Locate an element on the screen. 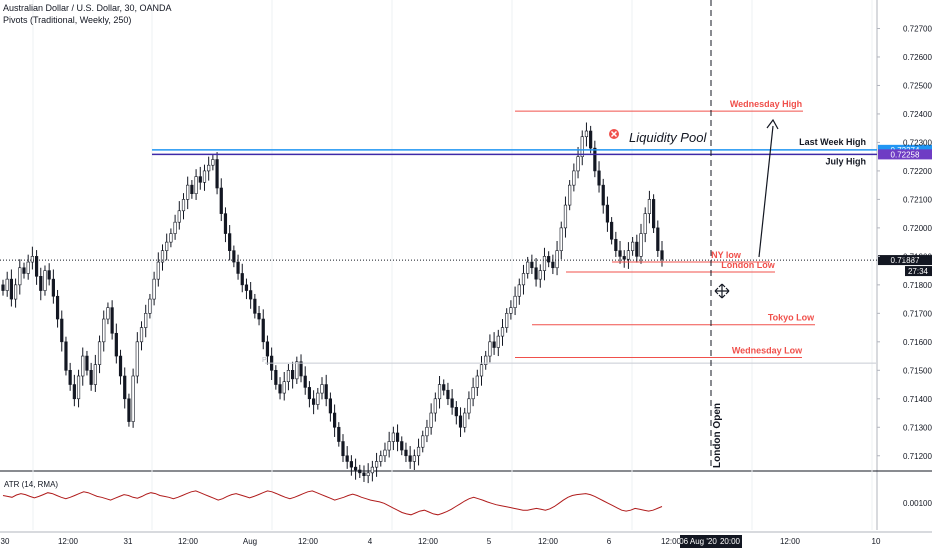  price-tick-label: 0.72200 is located at coordinates (917, 171).